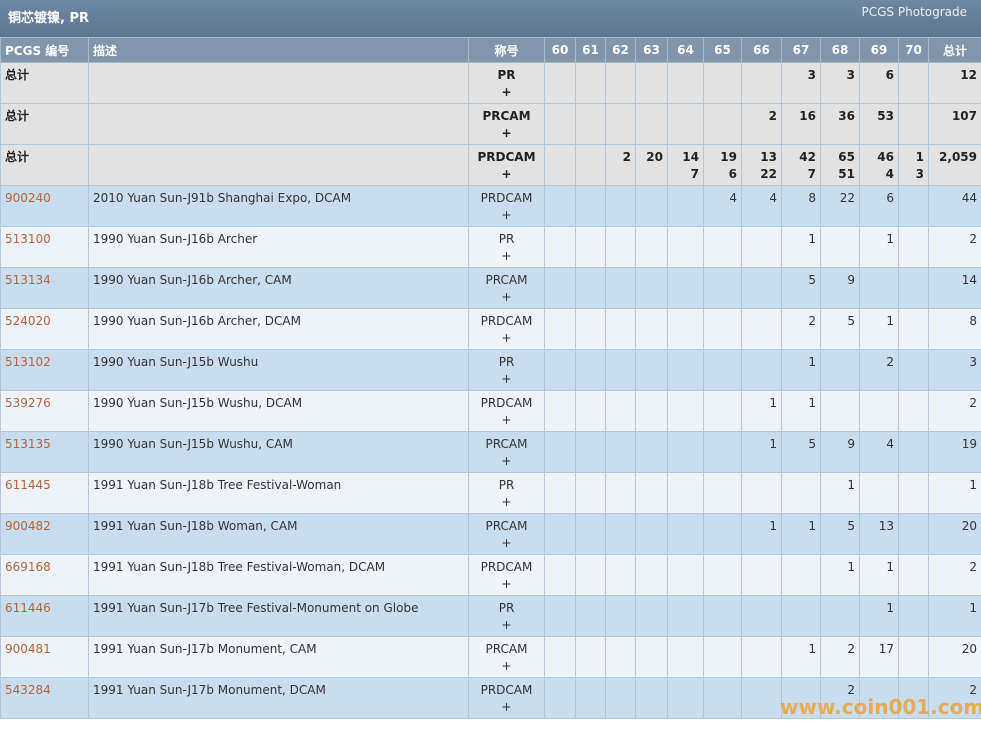  I want to click on cell: 611446, so click(44, 616).